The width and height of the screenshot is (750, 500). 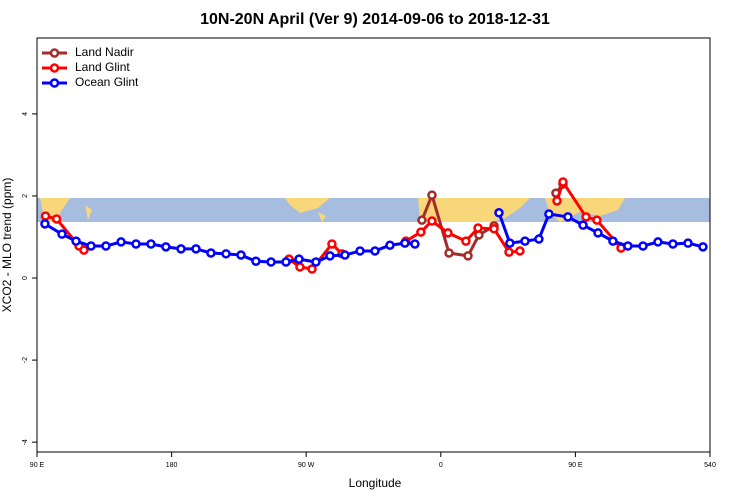 What do you see at coordinates (25, 278) in the screenshot?
I see `y-tick-label: 0` at bounding box center [25, 278].